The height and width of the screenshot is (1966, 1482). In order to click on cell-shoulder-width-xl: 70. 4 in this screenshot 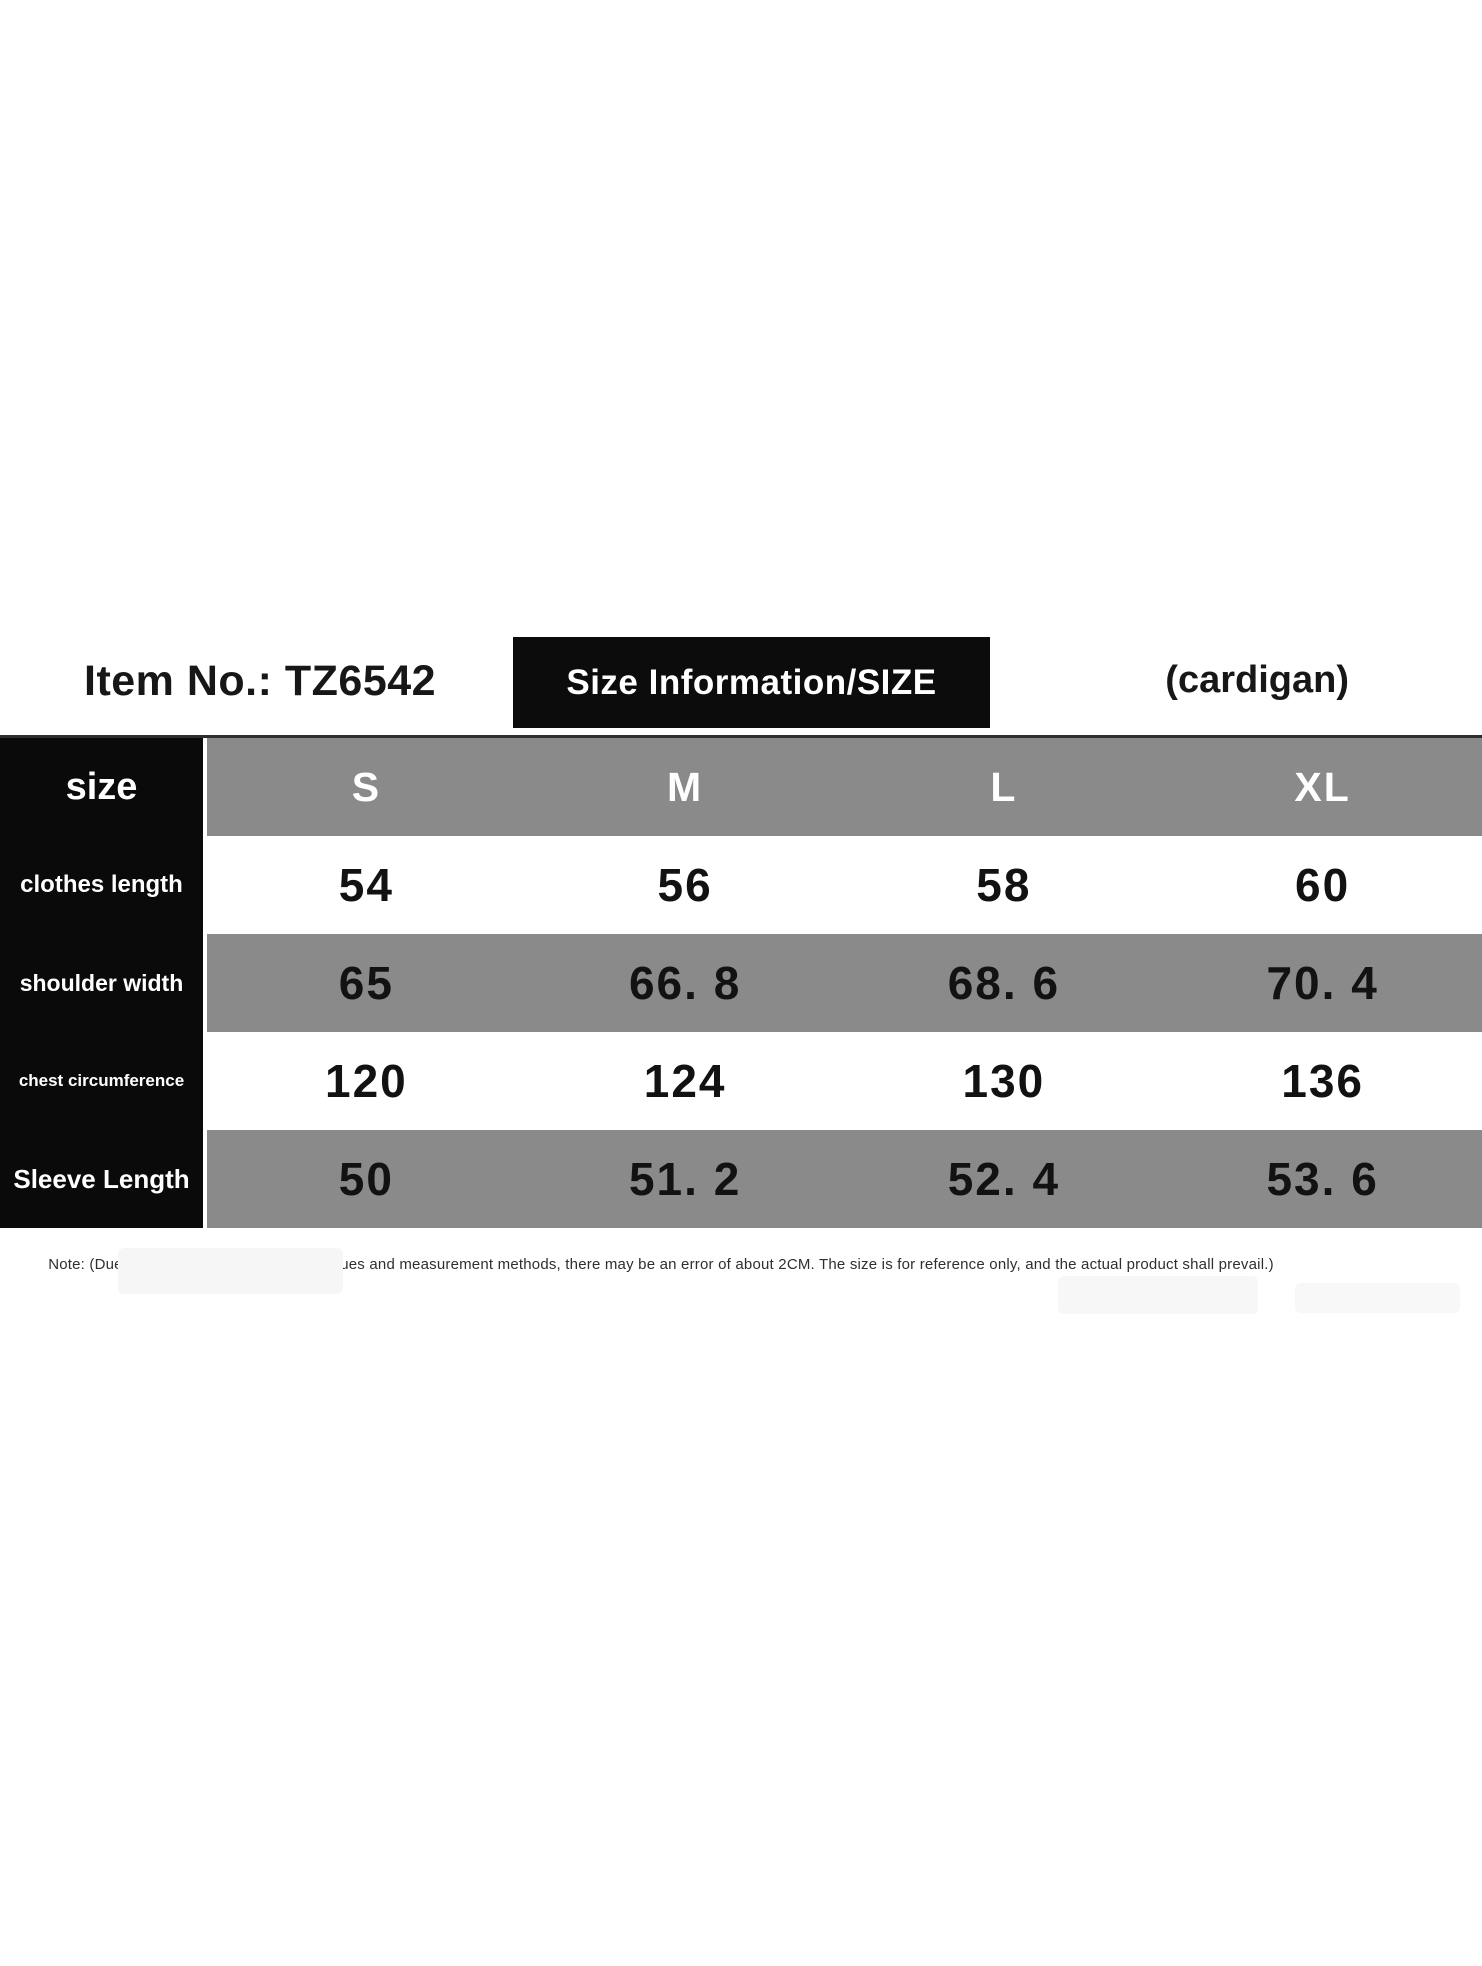, I will do `click(1322, 983)`.